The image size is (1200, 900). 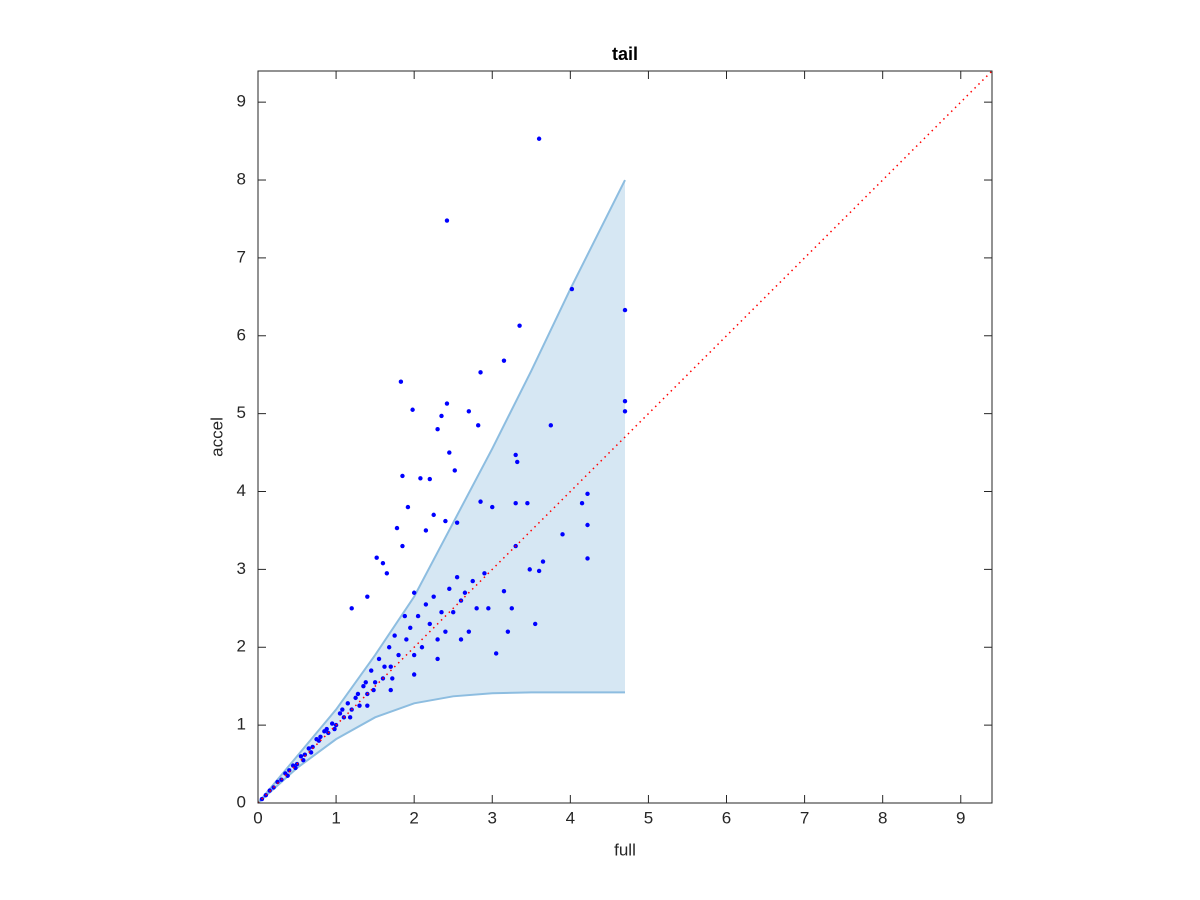 What do you see at coordinates (441, 747) in the screenshot?
I see `band-lower-line` at bounding box center [441, 747].